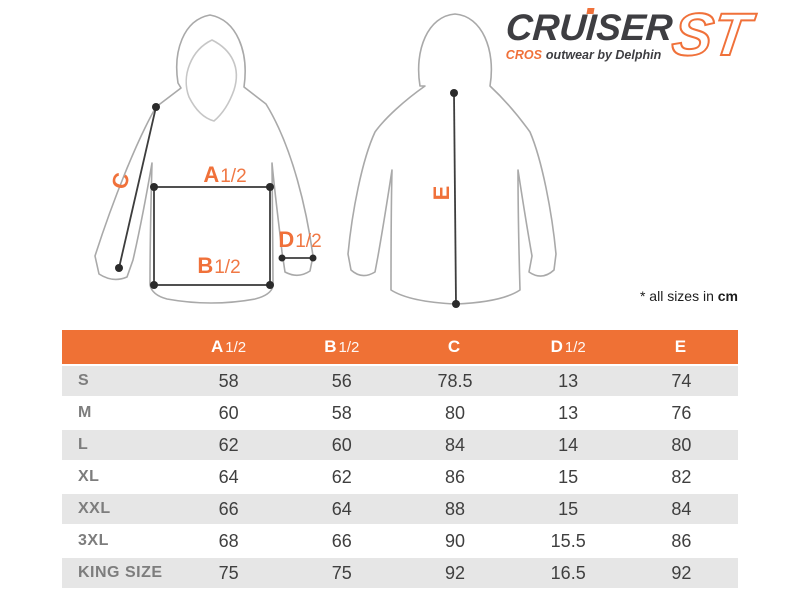 The height and width of the screenshot is (600, 800). I want to click on value-b: 64, so click(341, 508).